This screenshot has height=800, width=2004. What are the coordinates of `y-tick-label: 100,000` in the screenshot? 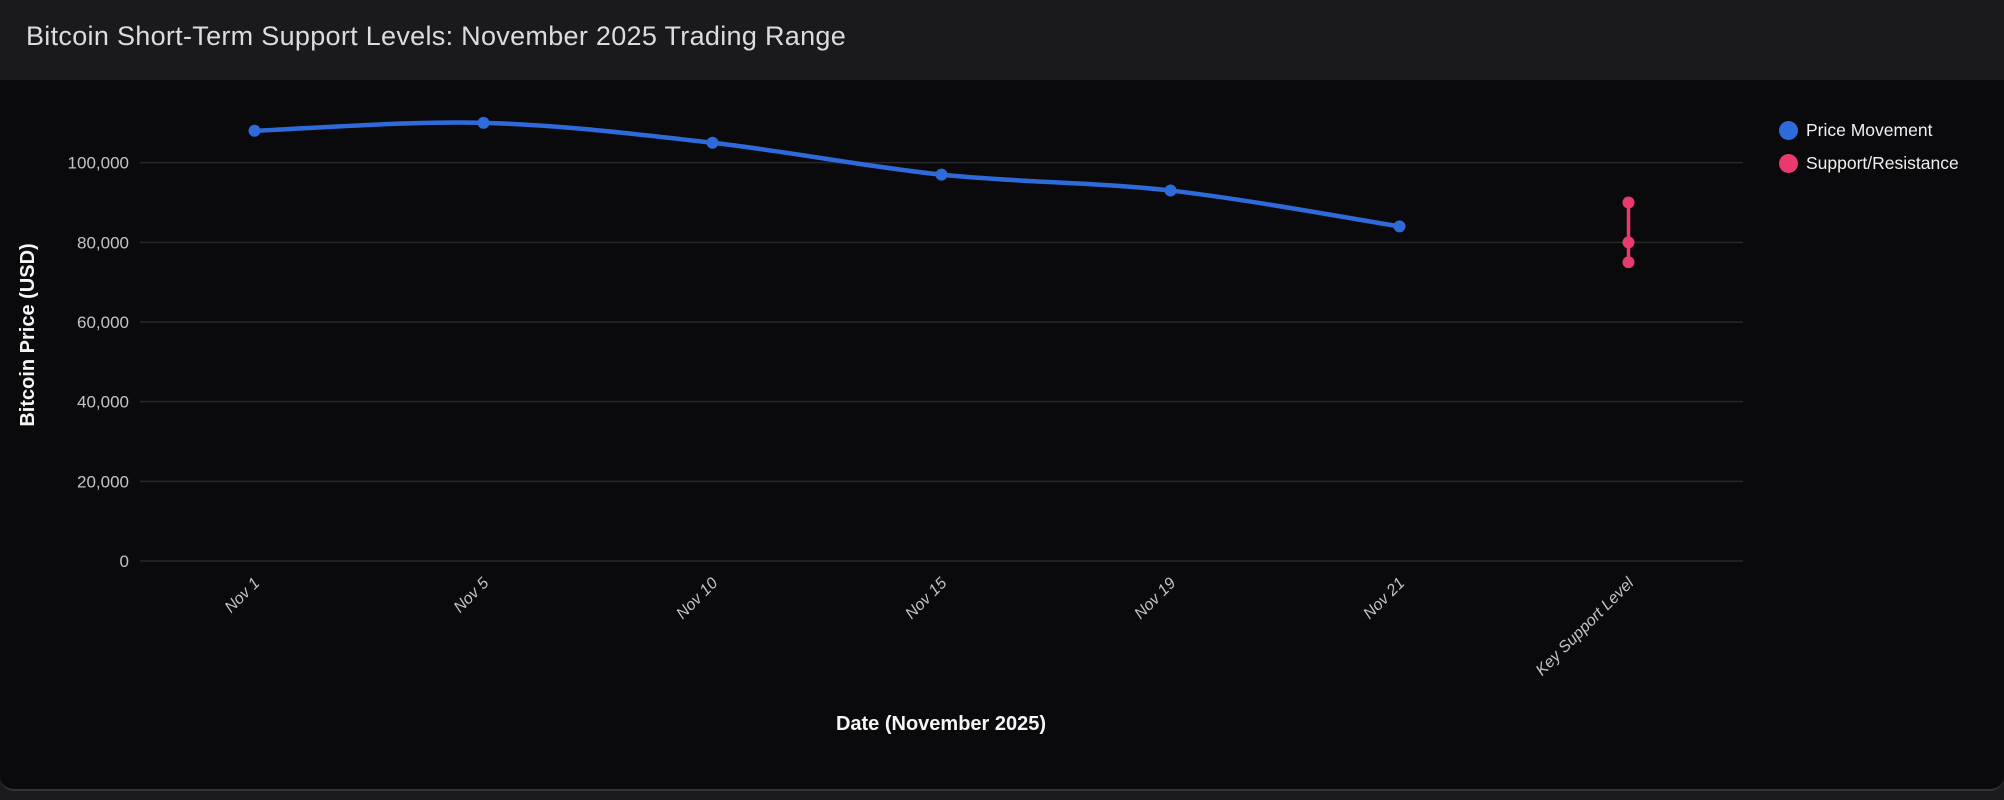 It's located at (98, 163).